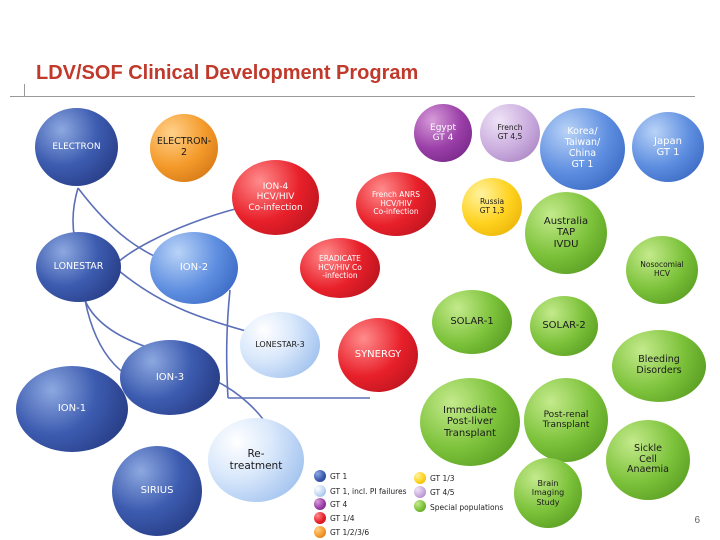 The height and width of the screenshot is (540, 720). I want to click on node-solar-1: SOLAR-1, so click(472, 322).